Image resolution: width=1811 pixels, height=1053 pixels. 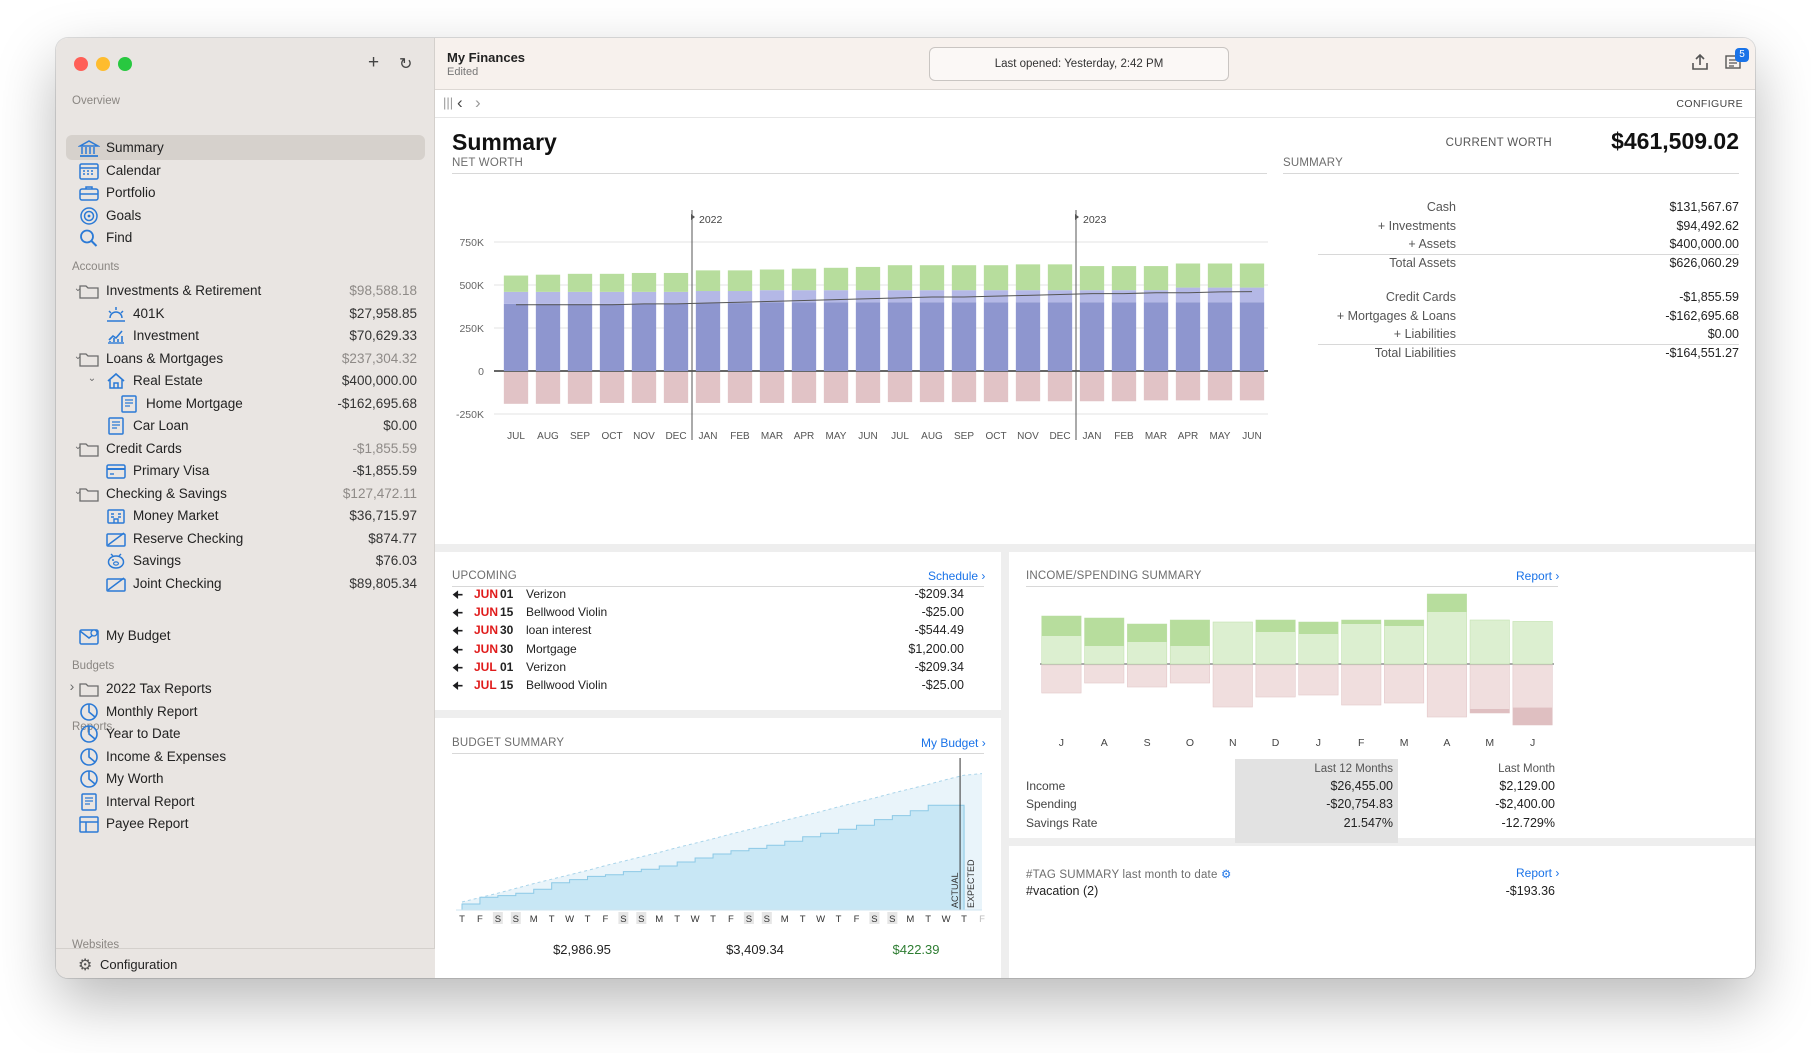 What do you see at coordinates (245, 583) in the screenshot?
I see `sidebar-item-joint-checking: Joint Checking $89,805.34` at bounding box center [245, 583].